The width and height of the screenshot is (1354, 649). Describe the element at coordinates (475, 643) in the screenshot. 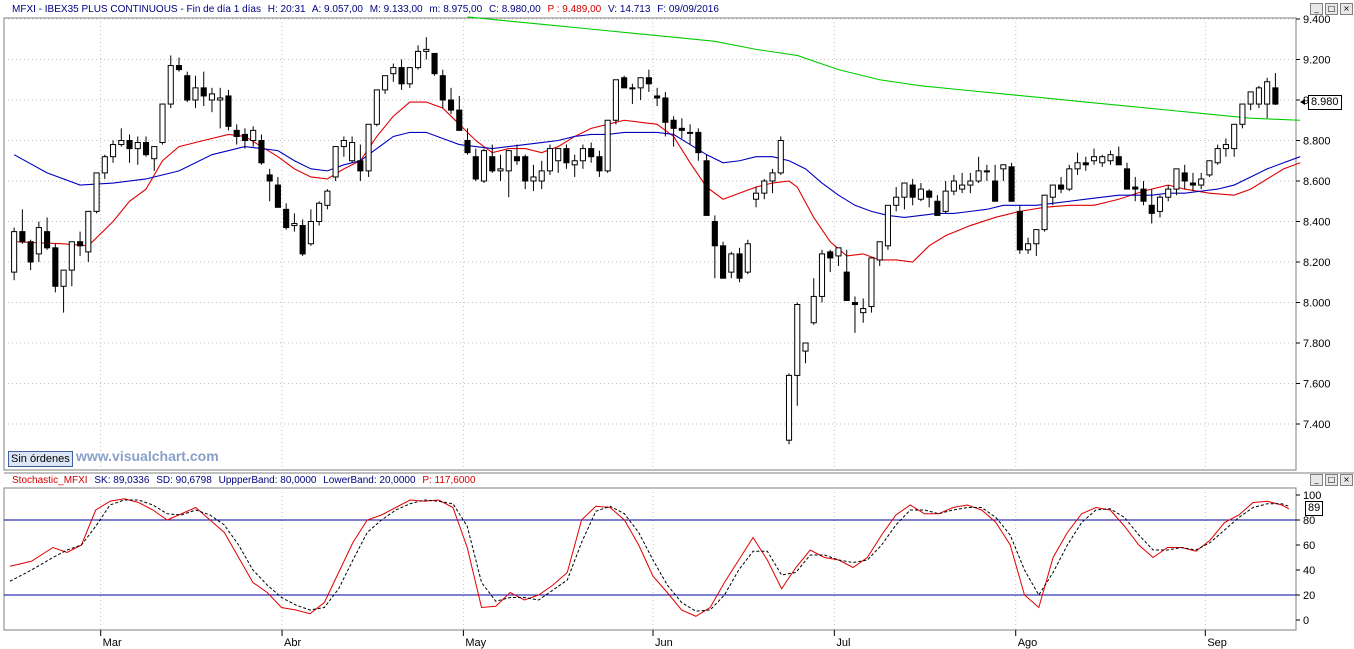

I see `month-label: May` at that location.